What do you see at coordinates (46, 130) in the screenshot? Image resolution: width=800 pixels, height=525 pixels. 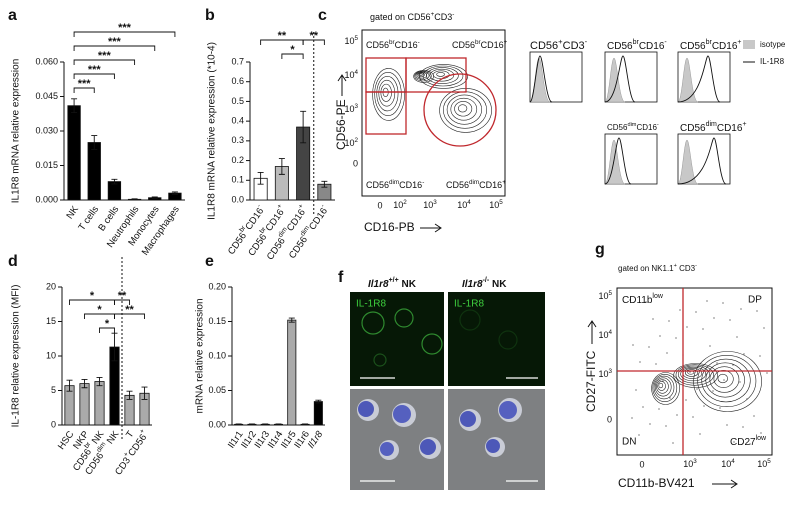 I see `y-tick-label: 0.030` at bounding box center [46, 130].